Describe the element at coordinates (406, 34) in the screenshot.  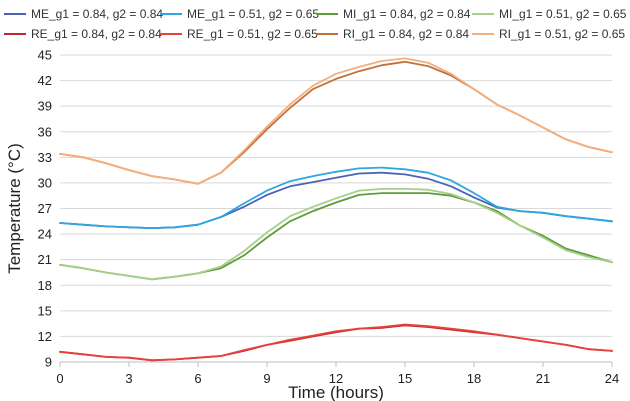
I see `legend-label: RI_g1 = 0.84, g2 = 0.84` at that location.